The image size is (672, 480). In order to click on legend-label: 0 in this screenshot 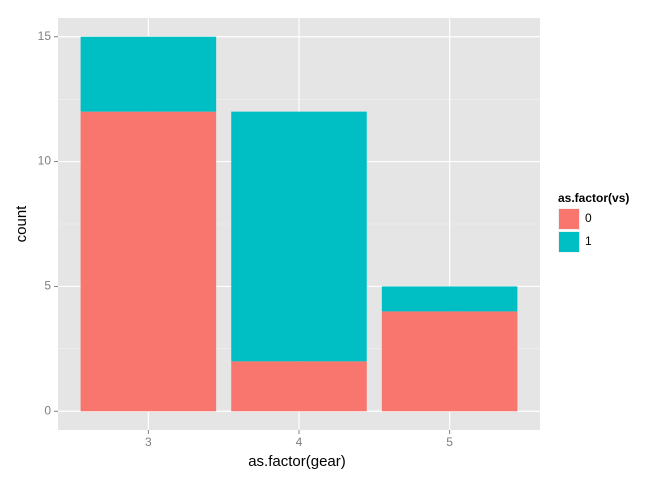, I will do `click(588, 218)`.